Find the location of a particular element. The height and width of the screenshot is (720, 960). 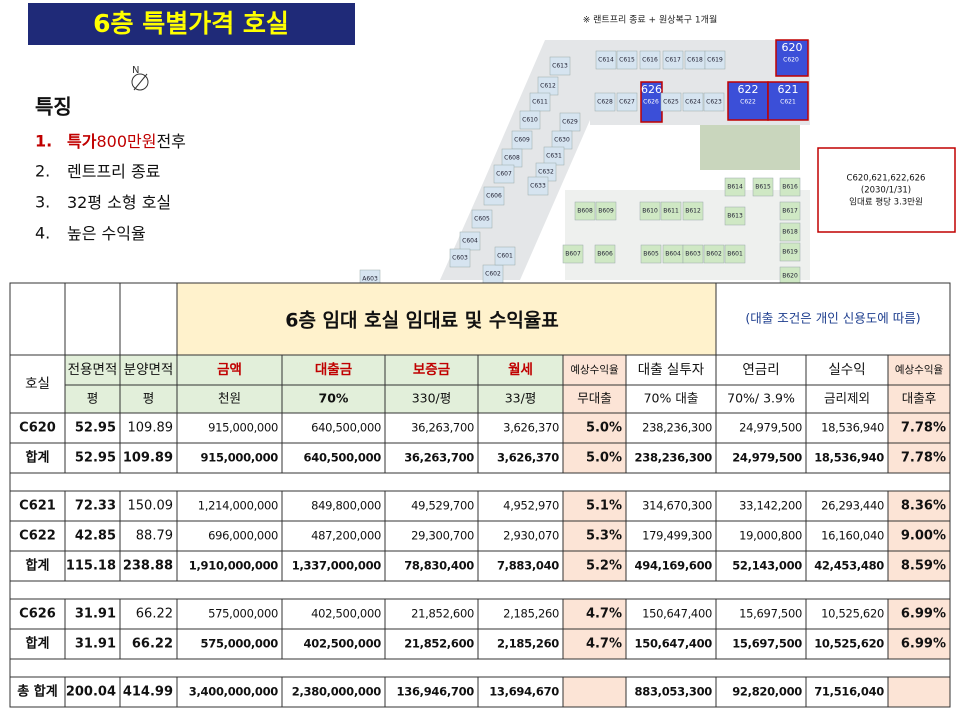

column-header: 보증금 is located at coordinates (432, 370).